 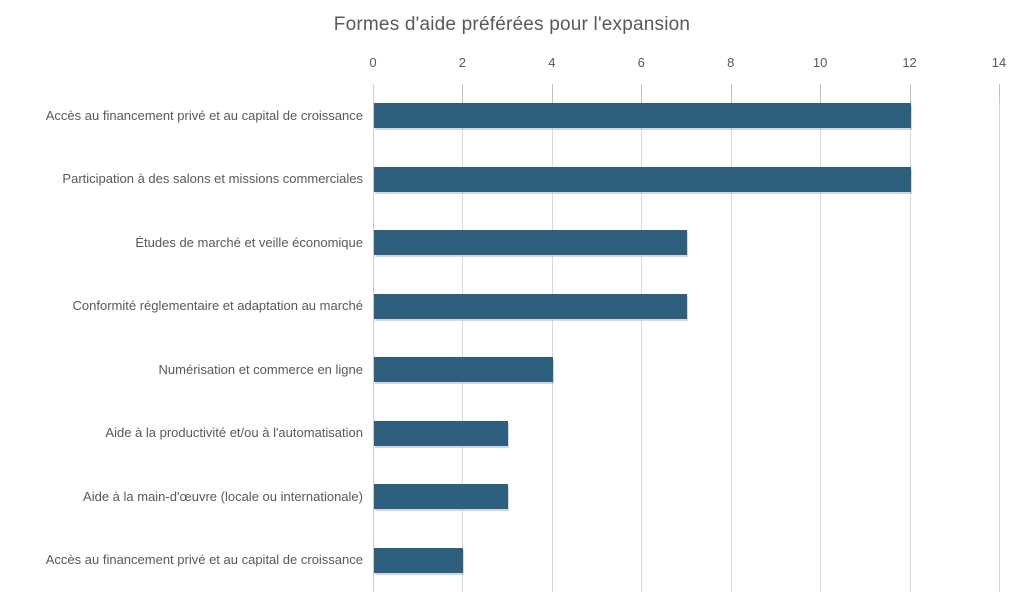 I want to click on chart-title: Formes d'aide préférées pour l'expansion, so click(x=512, y=24).